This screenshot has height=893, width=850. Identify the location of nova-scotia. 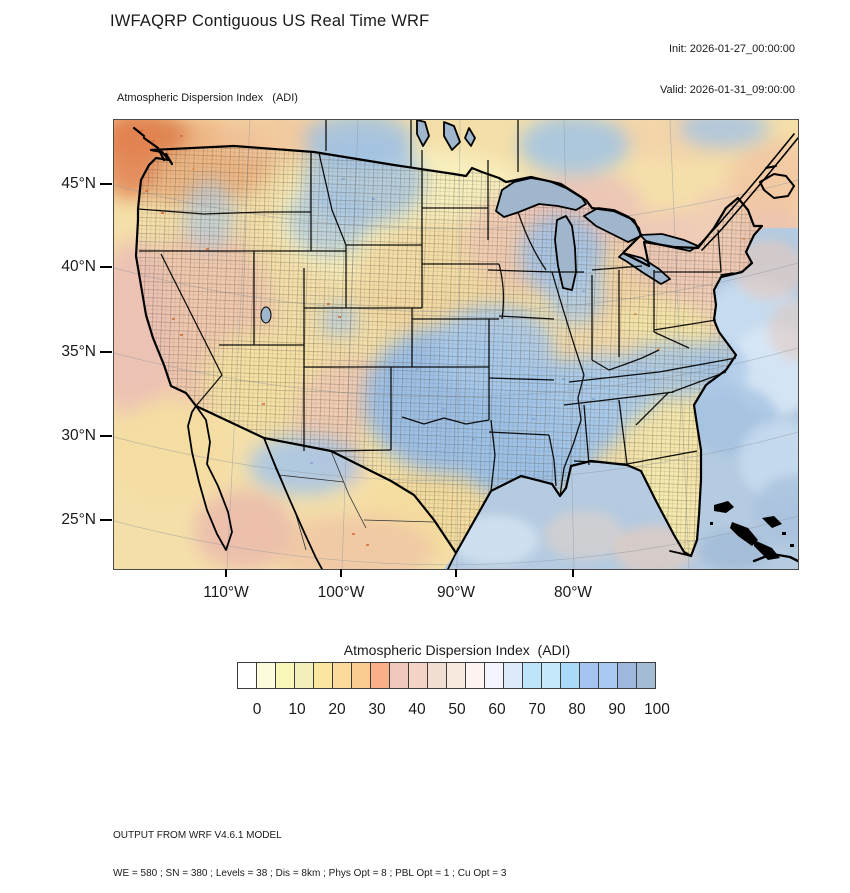
(777, 186).